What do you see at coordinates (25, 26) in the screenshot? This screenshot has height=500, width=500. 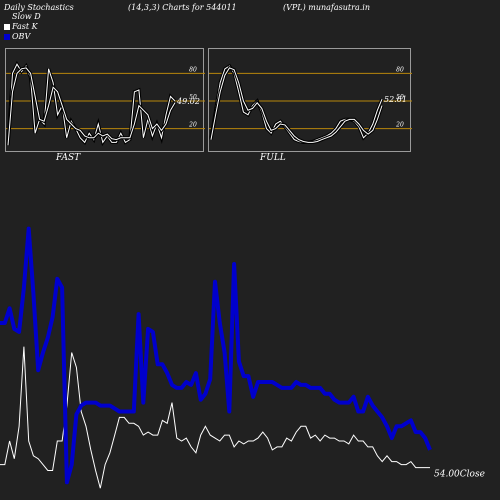 I see `legend-label-fast-k: Fast K` at bounding box center [25, 26].